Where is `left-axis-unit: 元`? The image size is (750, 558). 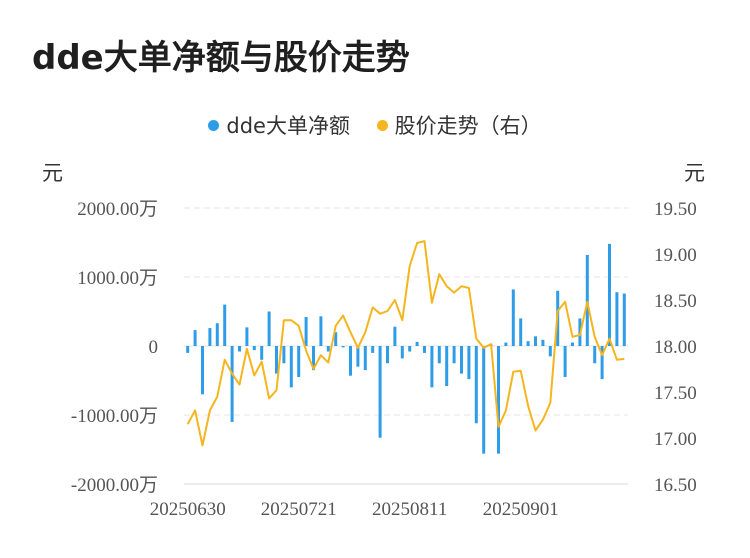 left-axis-unit: 元 is located at coordinates (52, 173).